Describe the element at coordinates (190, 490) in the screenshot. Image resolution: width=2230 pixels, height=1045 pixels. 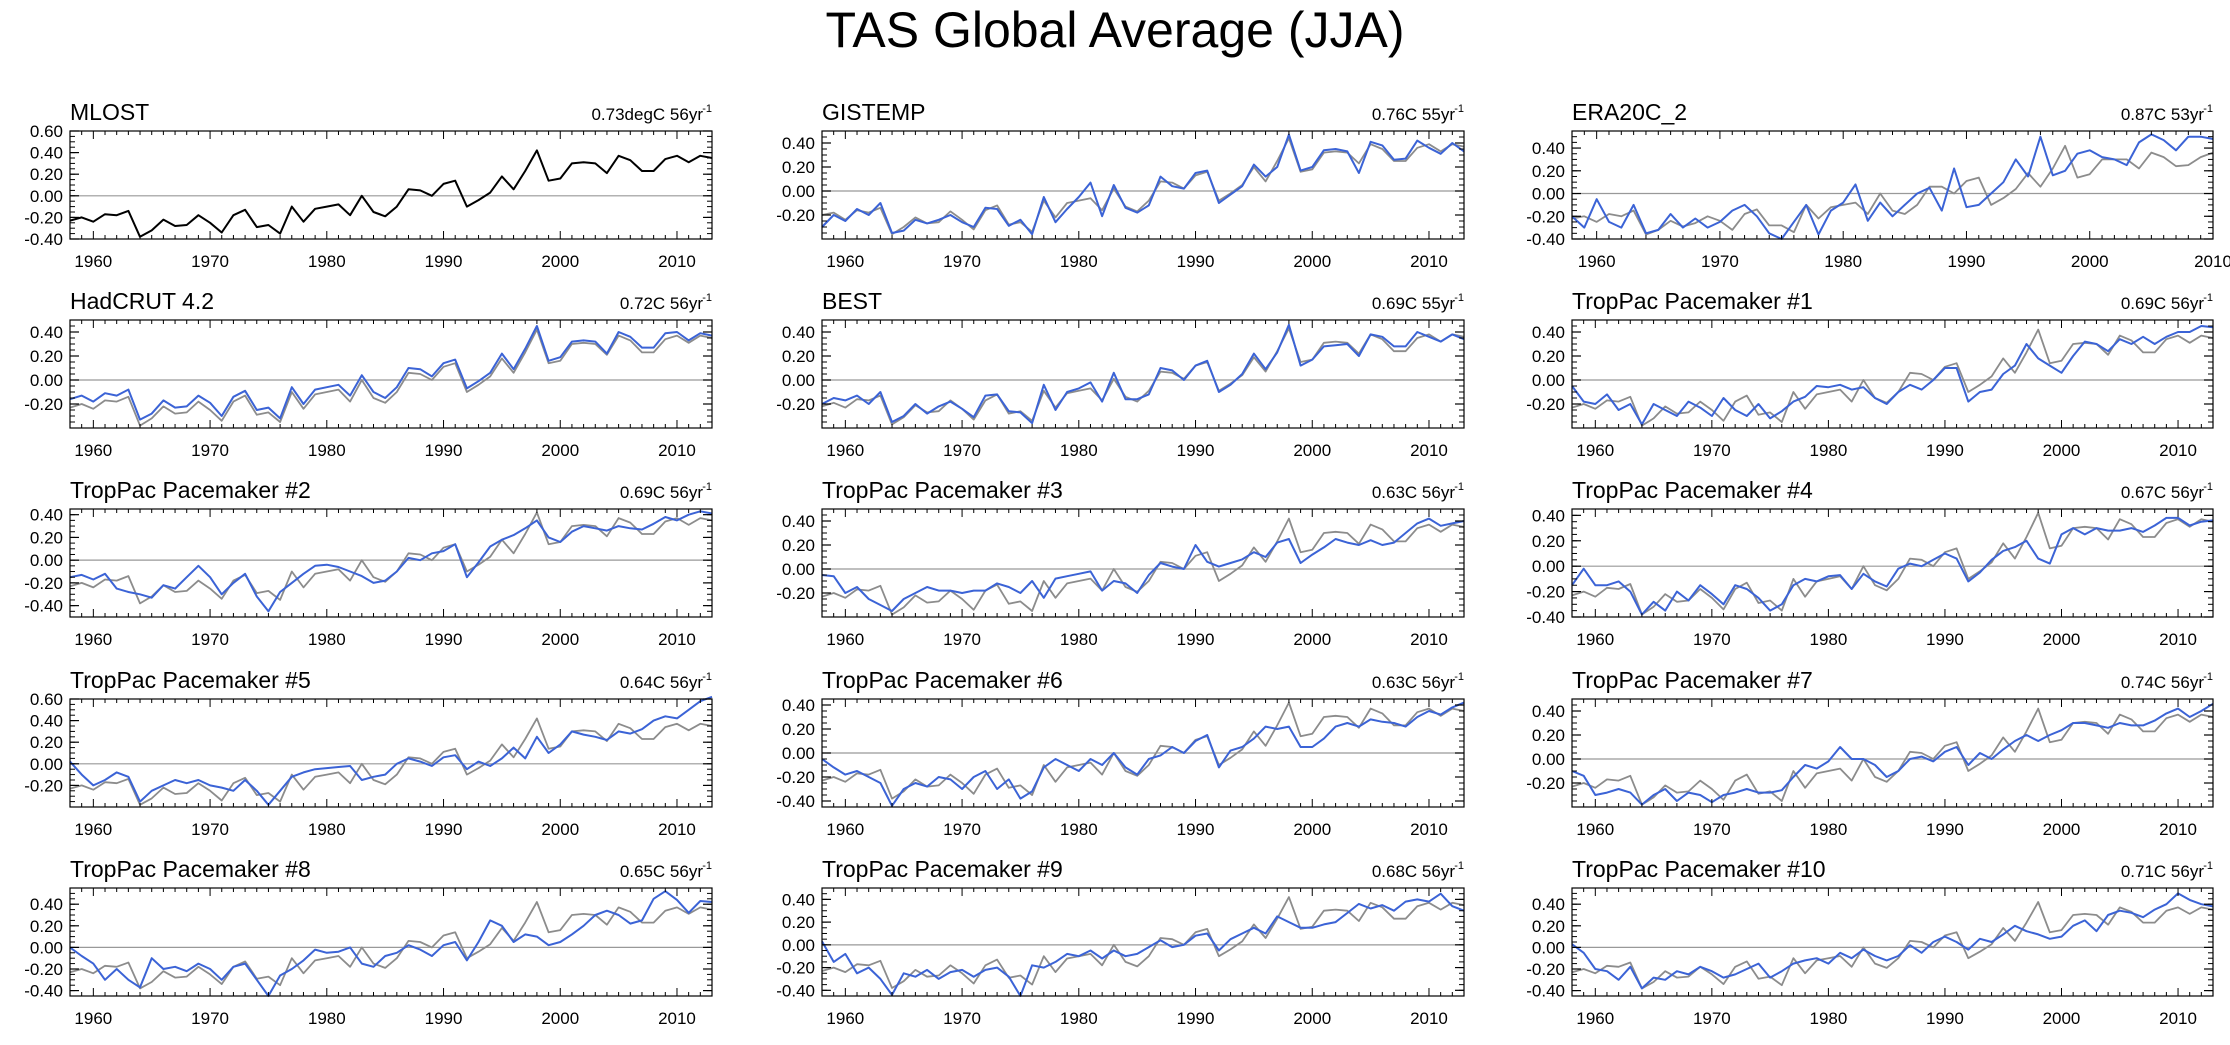
I see `panel-title: TropPac Pacemaker #2` at that location.